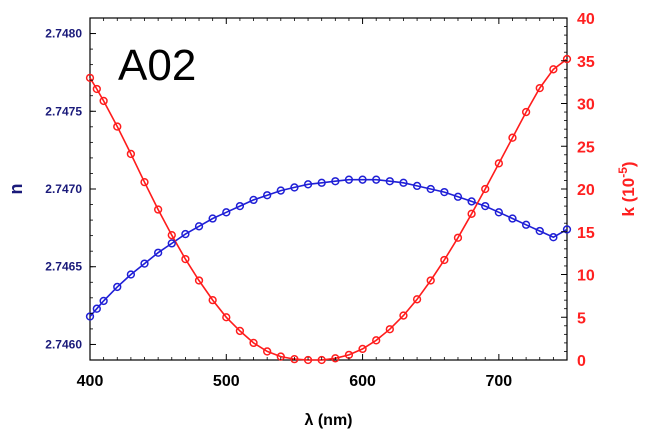  I want to click on left-axis-label: n, so click(16, 189).